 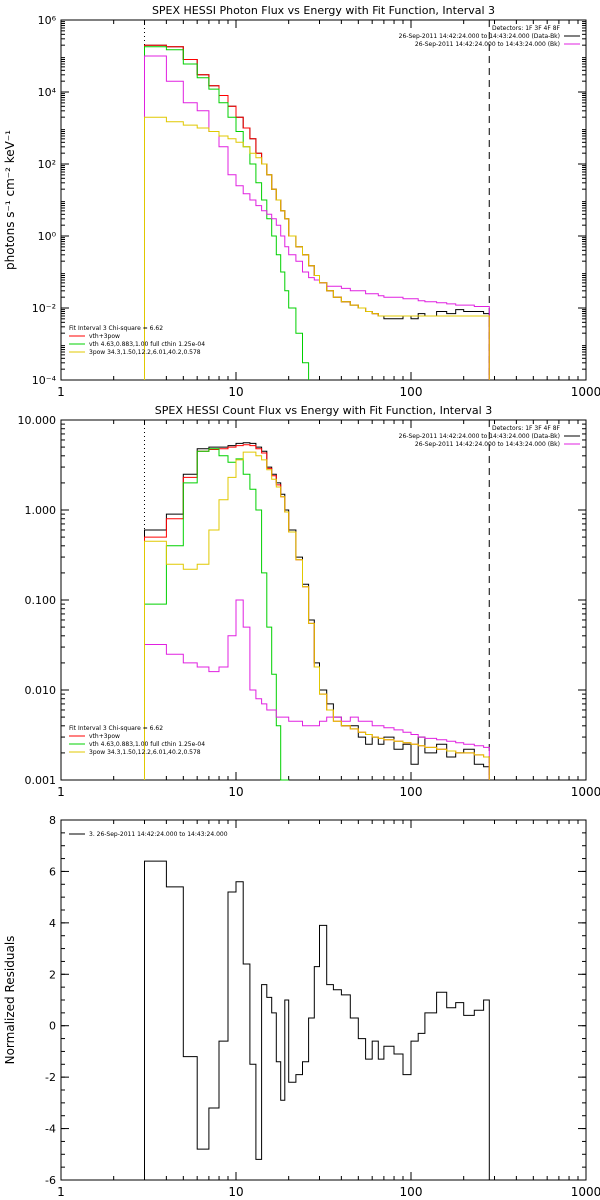 What do you see at coordinates (41, 780) in the screenshot?
I see `y-tick-label: 0.001` at bounding box center [41, 780].